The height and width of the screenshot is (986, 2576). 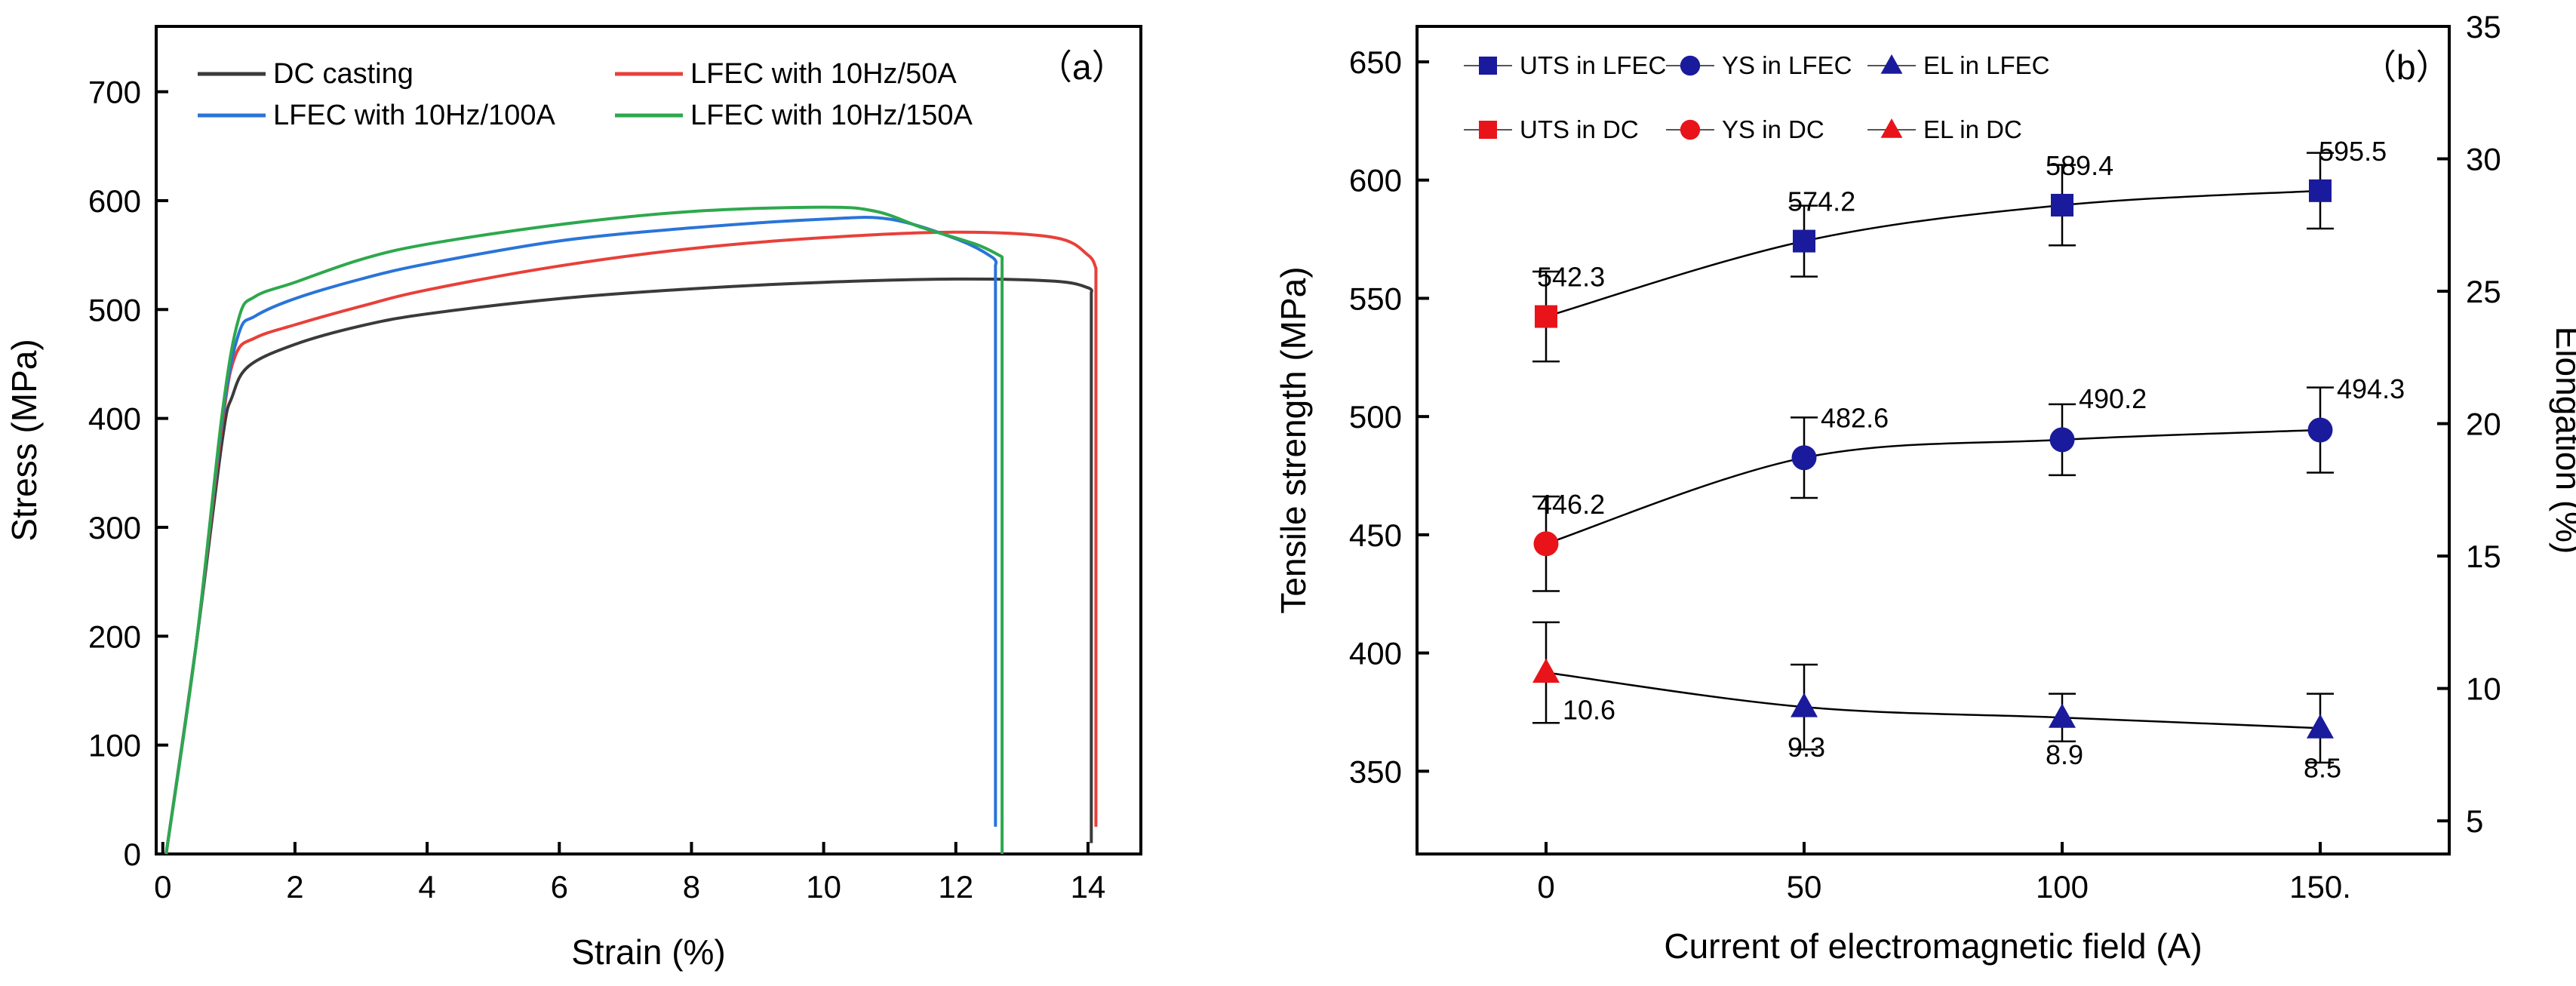 I want to click on y-axis-title: Tensile strength (MPa), so click(x=1293, y=439).